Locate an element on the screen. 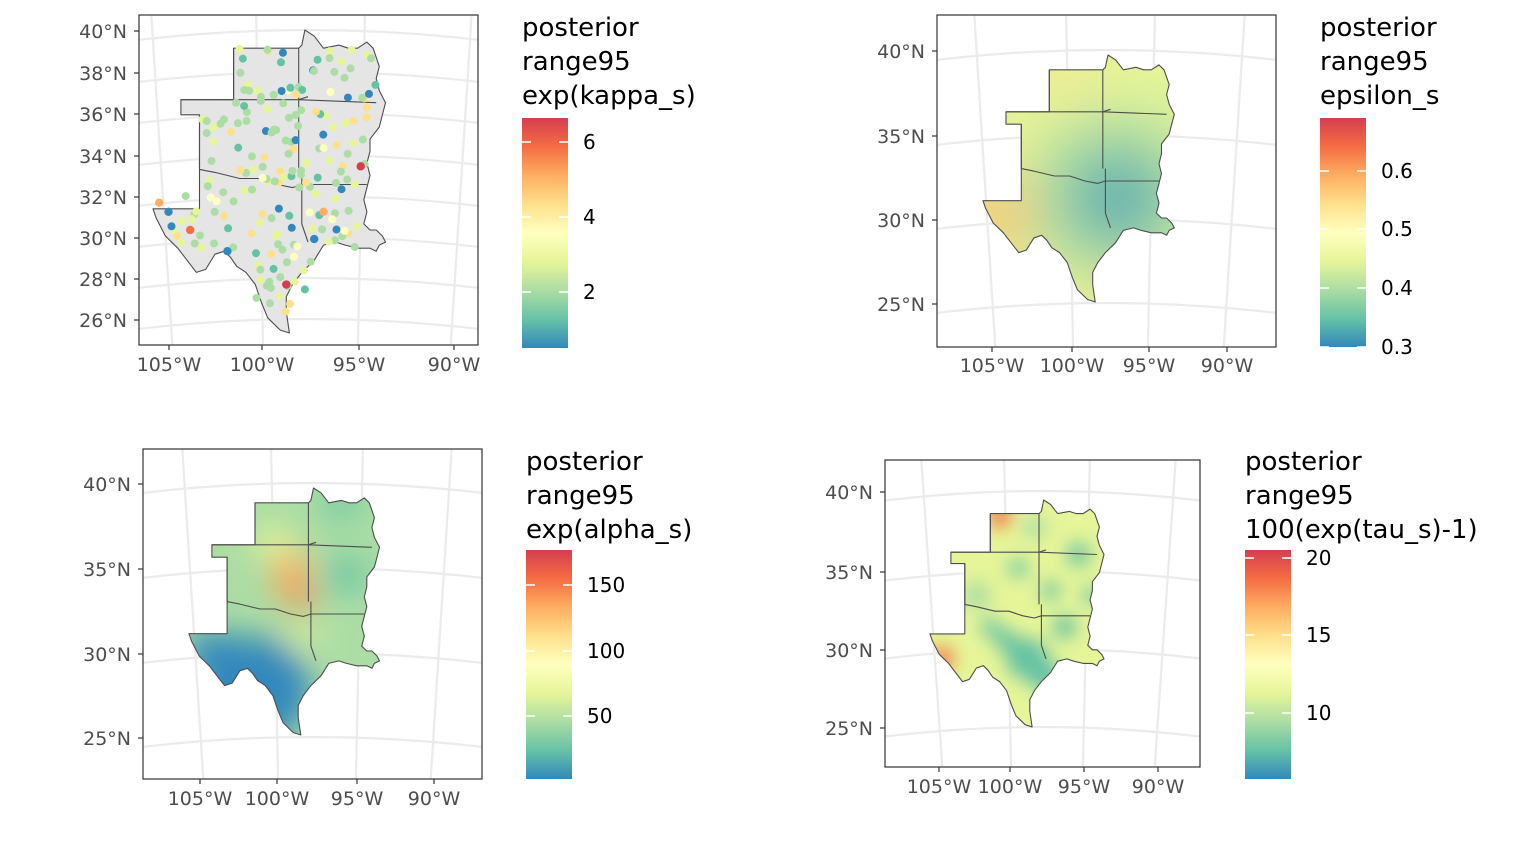 This screenshot has height=865, width=1536. state-borders is located at coordinates (291, 582).